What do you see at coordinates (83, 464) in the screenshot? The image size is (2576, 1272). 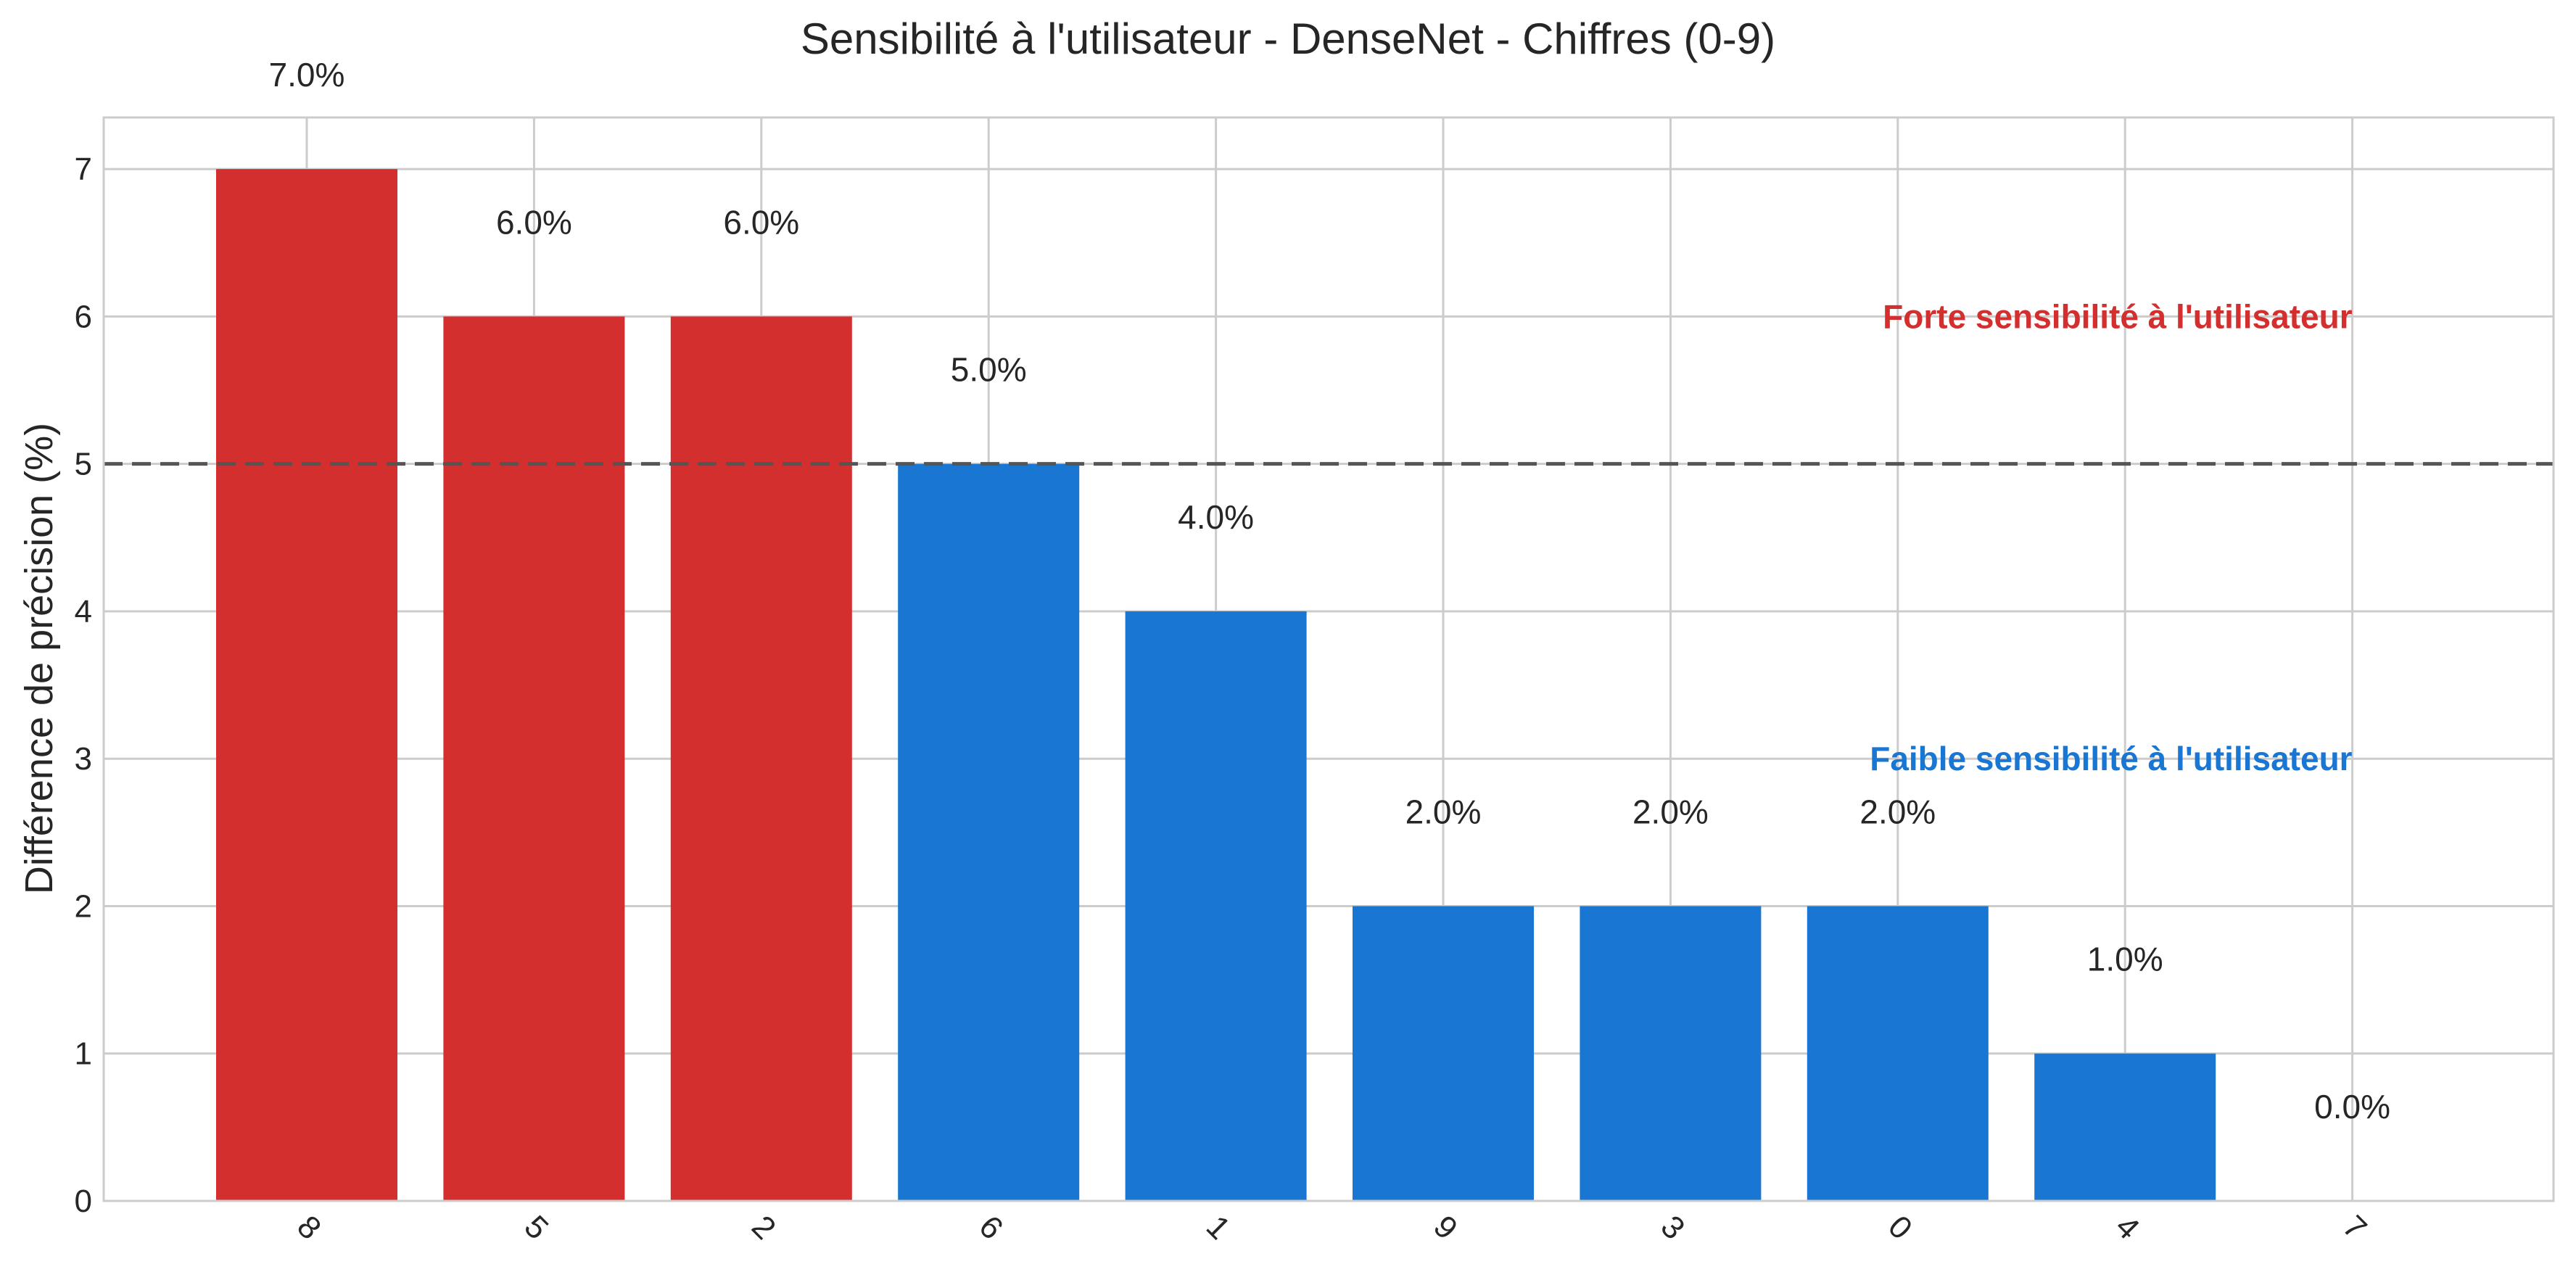 I see `y-tick-label-5: 5` at bounding box center [83, 464].